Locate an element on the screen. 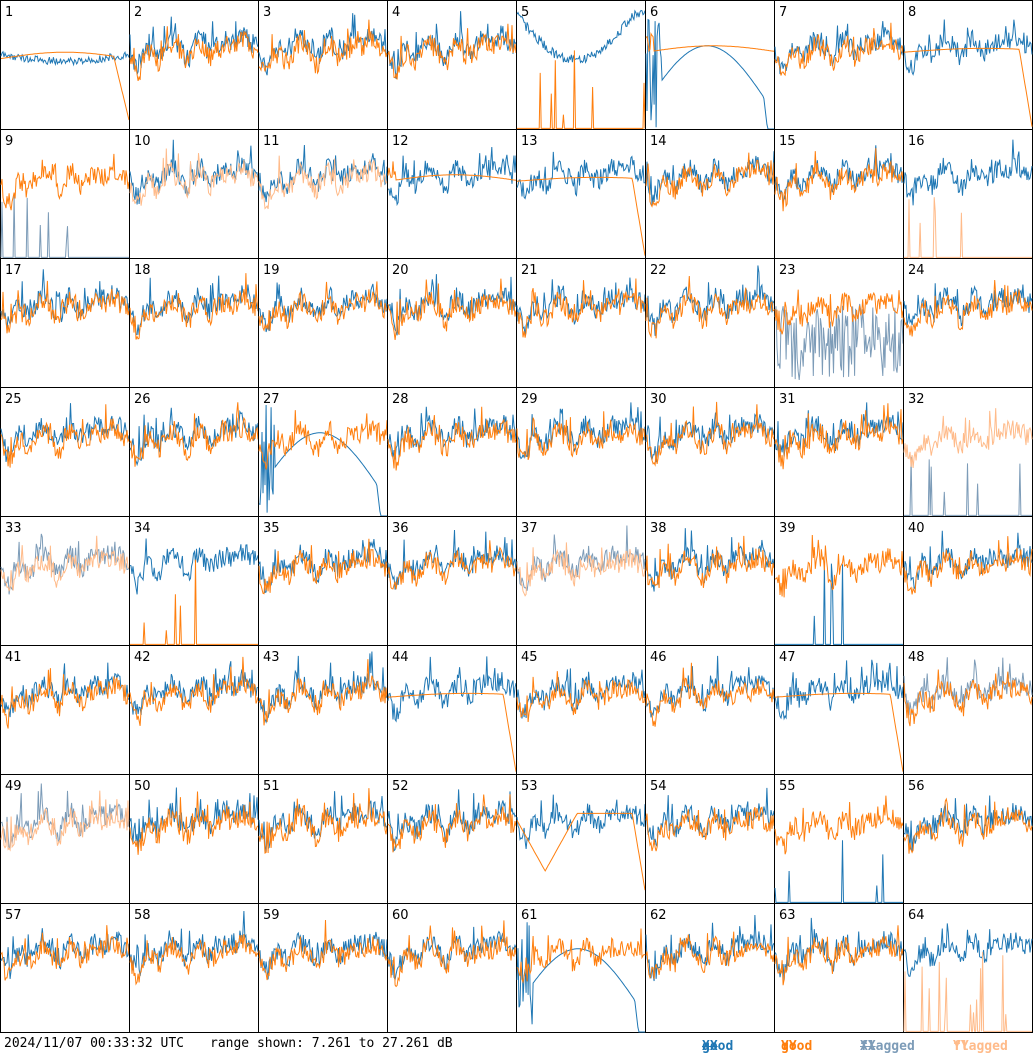  panel-label: 30 is located at coordinates (658, 399).